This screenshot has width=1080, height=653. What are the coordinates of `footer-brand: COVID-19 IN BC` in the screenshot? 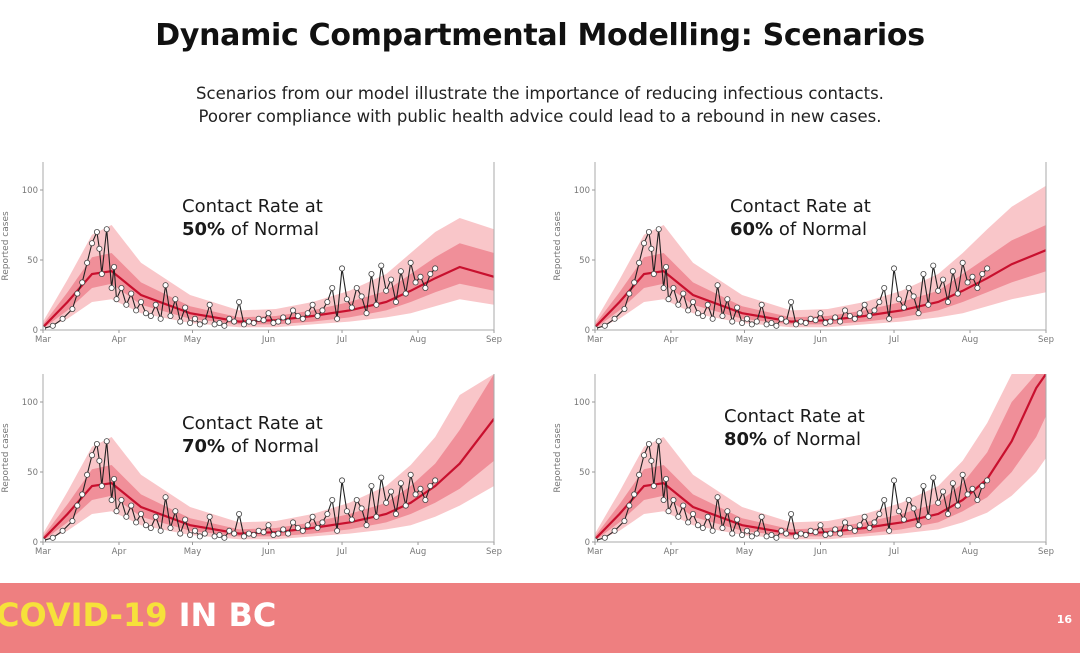 It's located at (138, 615).